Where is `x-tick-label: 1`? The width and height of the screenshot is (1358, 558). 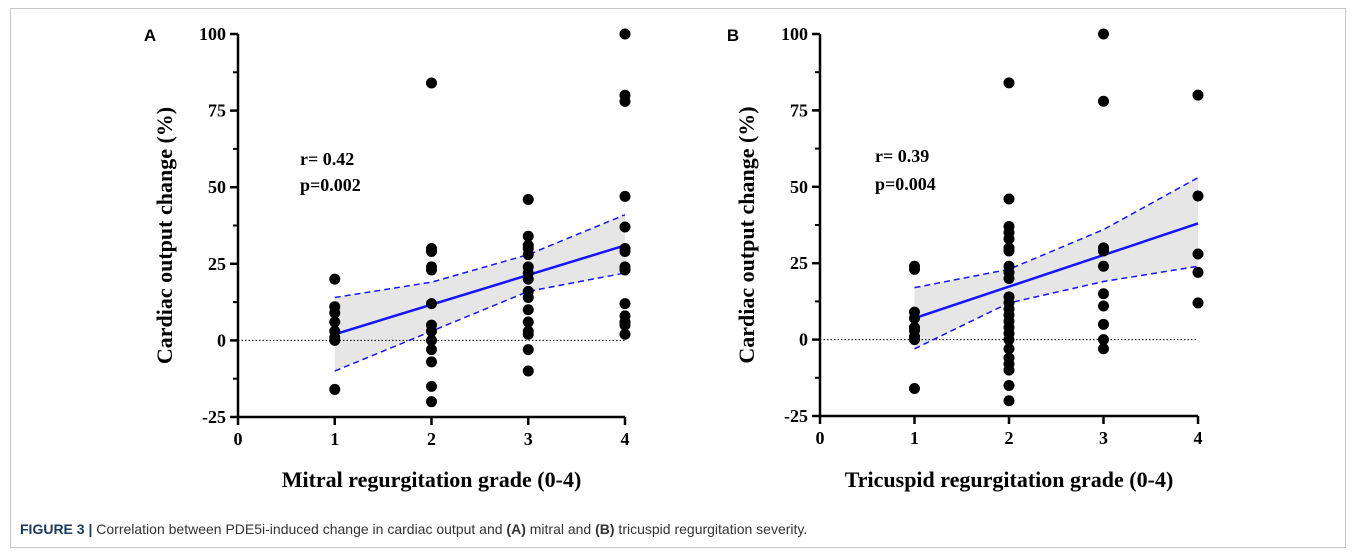
x-tick-label: 1 is located at coordinates (914, 438).